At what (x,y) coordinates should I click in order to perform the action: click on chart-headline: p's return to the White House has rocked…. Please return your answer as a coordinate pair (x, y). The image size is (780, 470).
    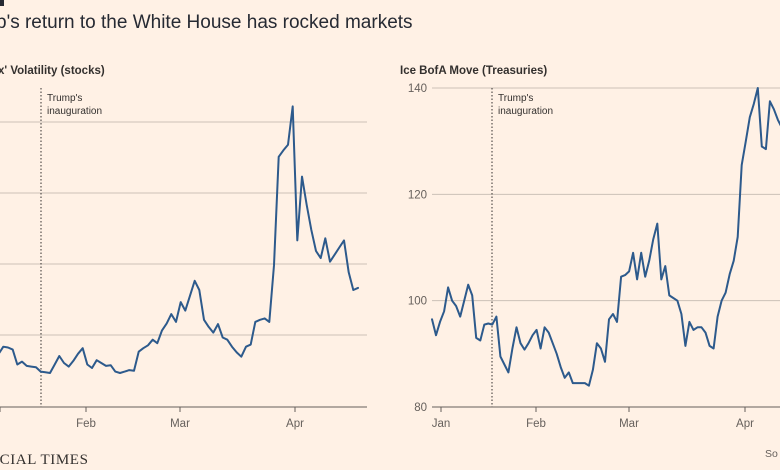
    Looking at the image, I should click on (206, 22).